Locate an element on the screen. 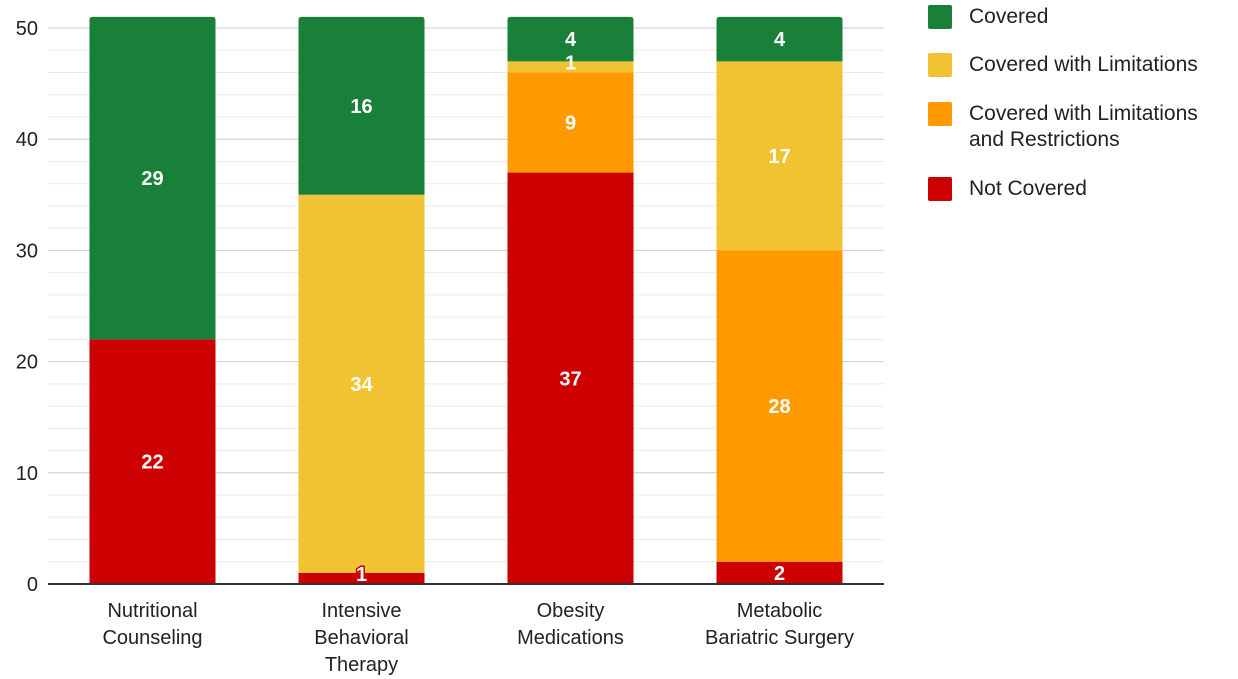 The image size is (1238, 679). legend-swatch-covered is located at coordinates (940, 17).